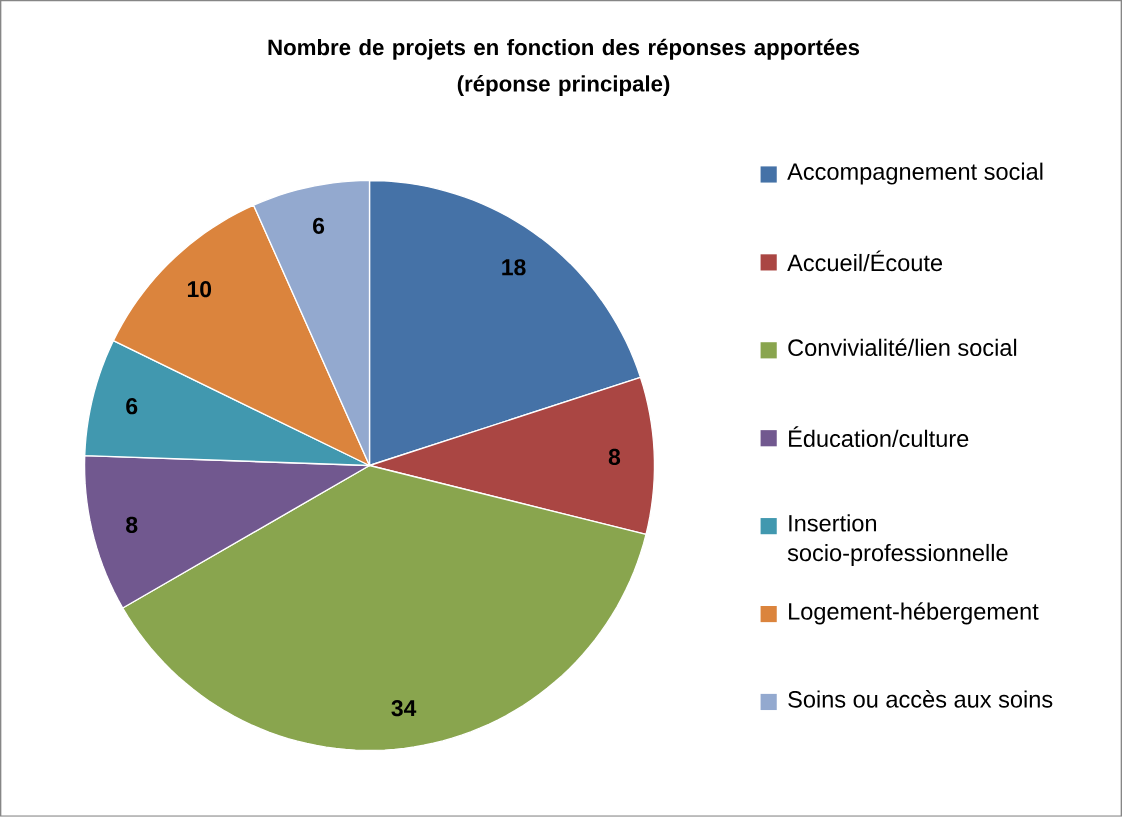 The height and width of the screenshot is (817, 1122). I want to click on legend-label: Accueil/Écoute, so click(865, 261).